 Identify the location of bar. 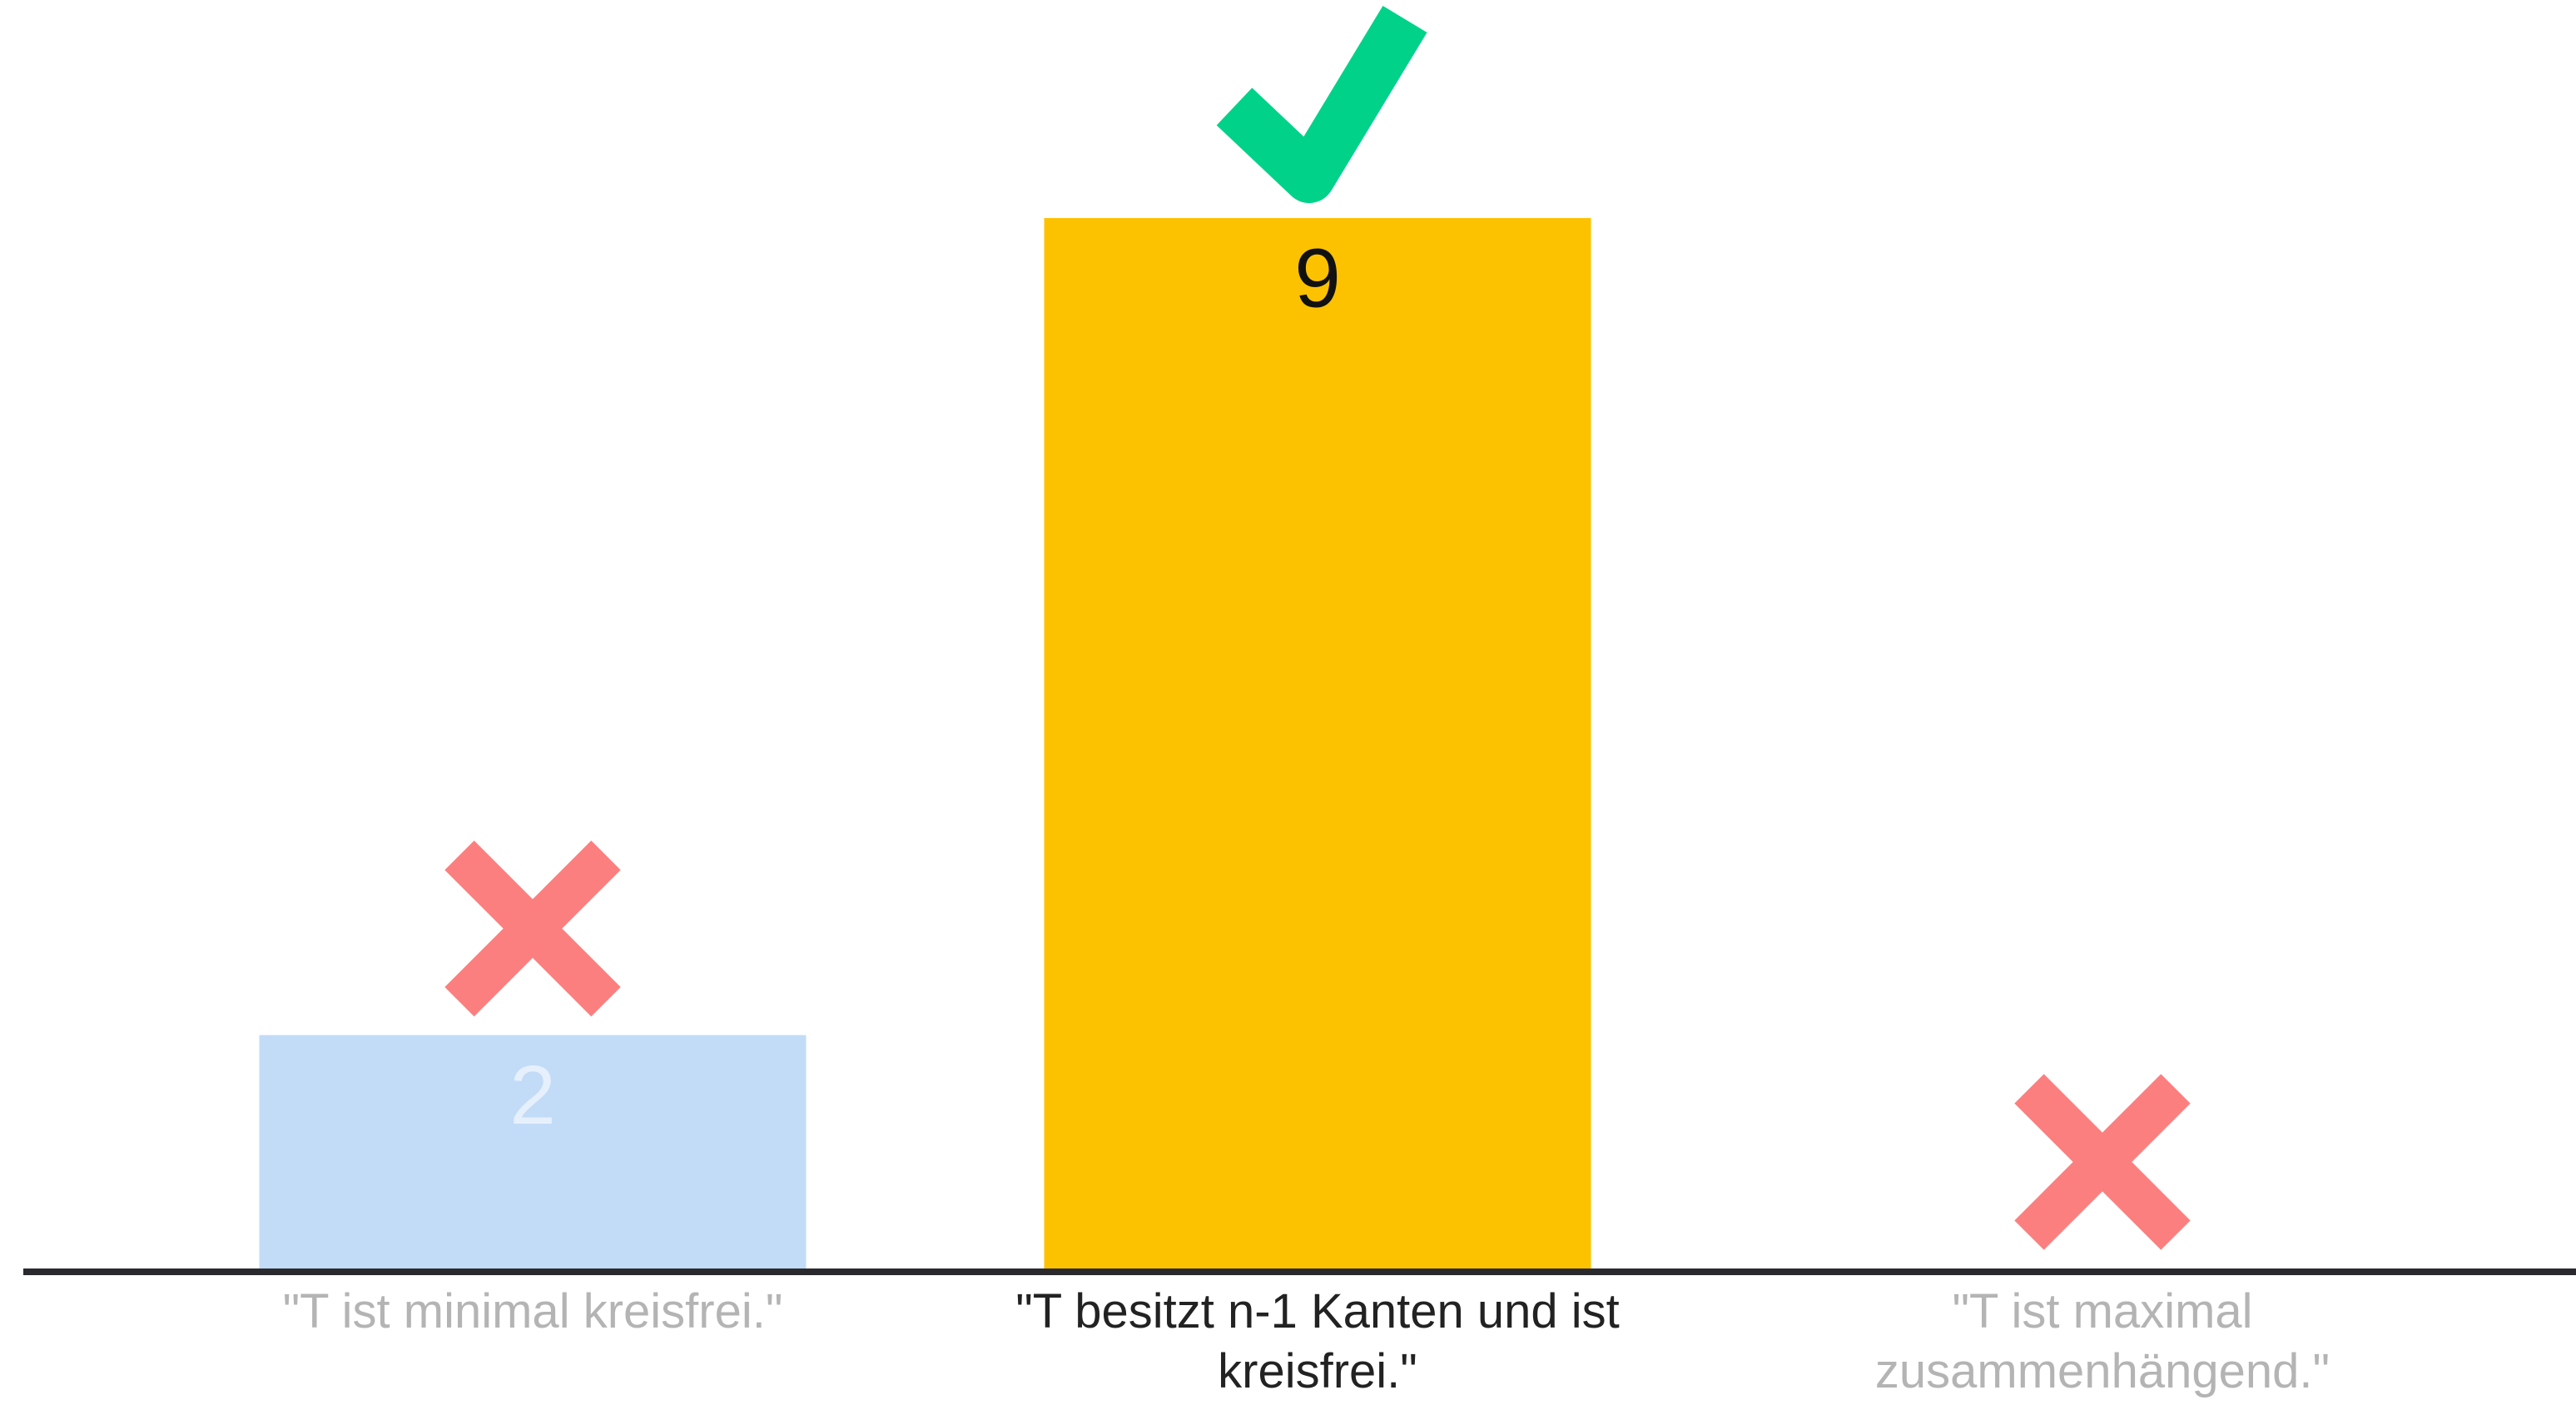
(533, 1151).